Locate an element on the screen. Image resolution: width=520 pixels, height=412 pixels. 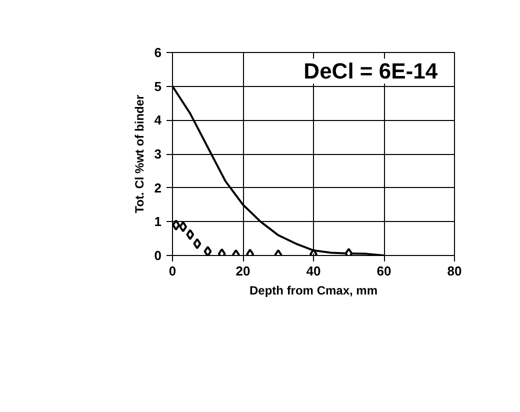
y-tick-label: 2 is located at coordinates (158, 188).